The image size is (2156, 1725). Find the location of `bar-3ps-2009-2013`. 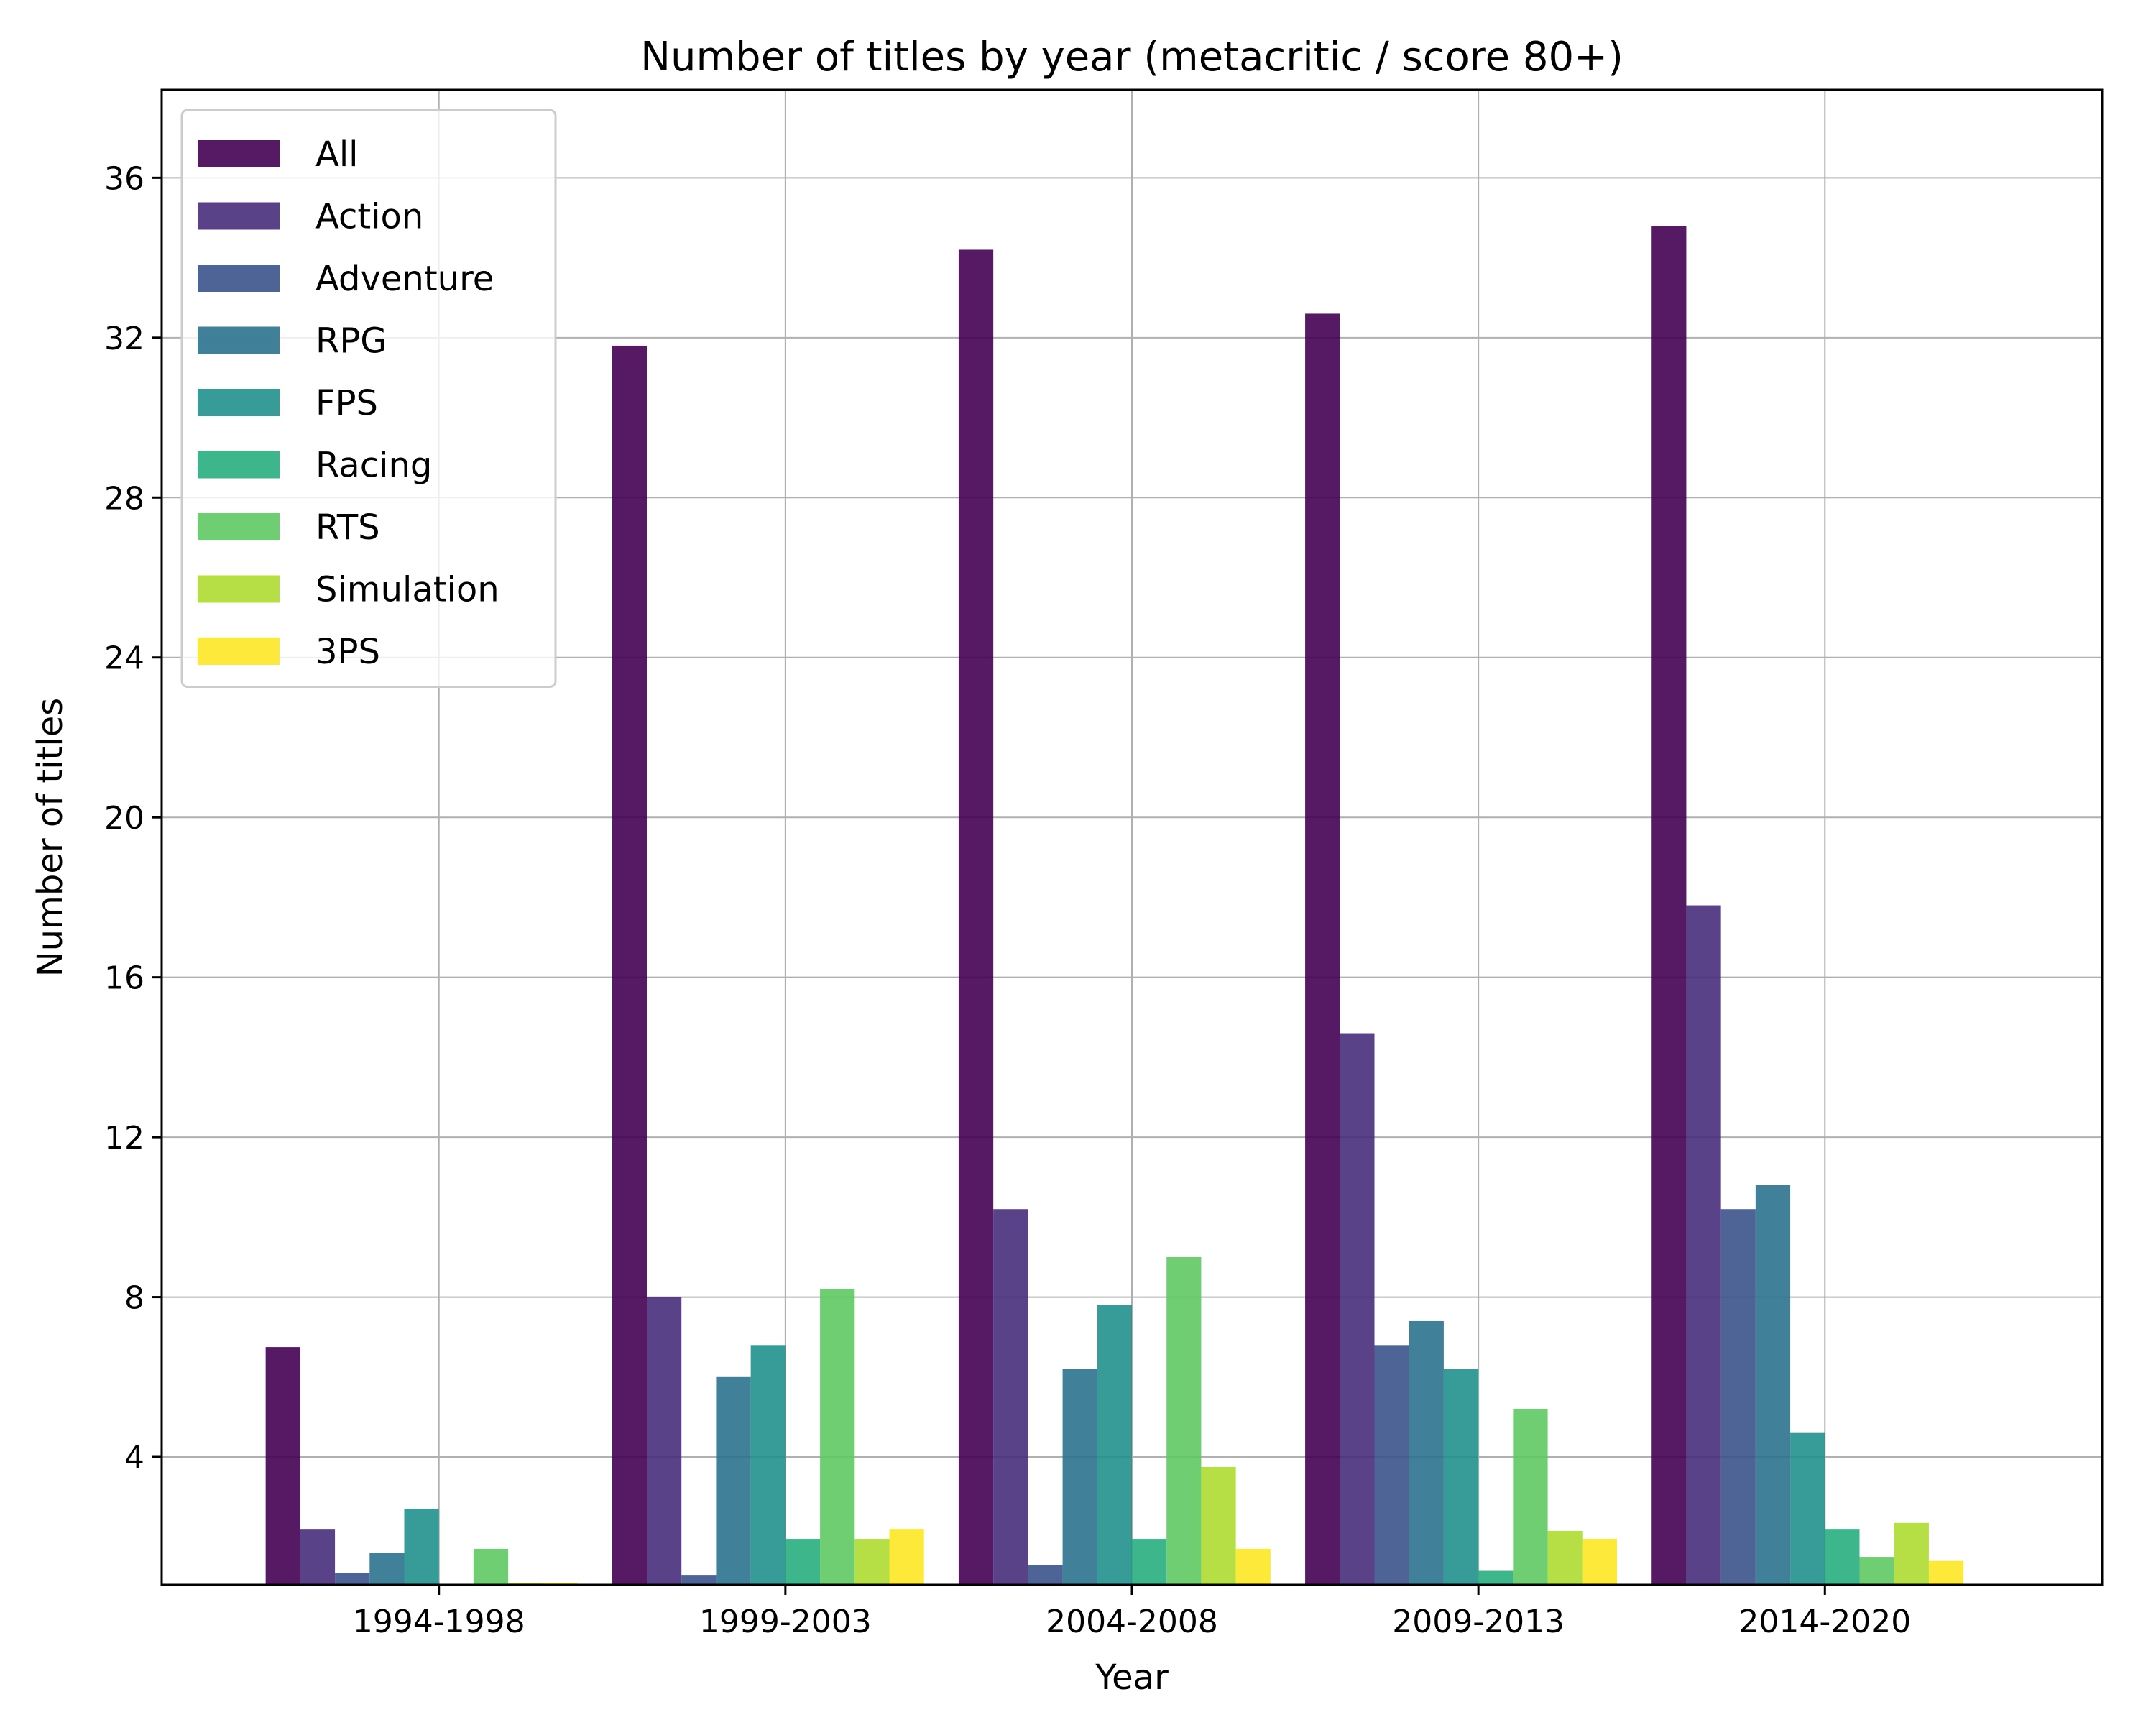

bar-3ps-2009-2013 is located at coordinates (1599, 1562).